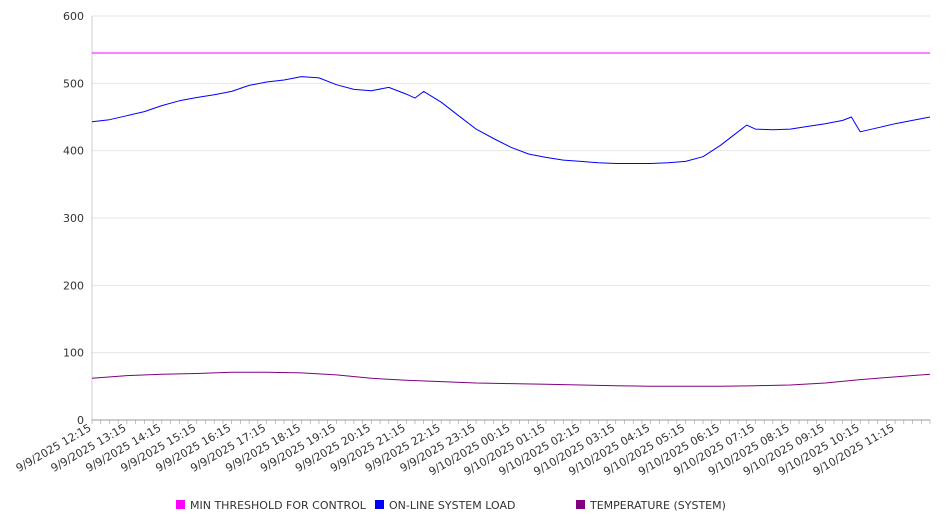 The image size is (946, 526). Describe the element at coordinates (278, 505) in the screenshot. I see `legend-label: MIN THRESHOLD FOR CONTROL` at that location.